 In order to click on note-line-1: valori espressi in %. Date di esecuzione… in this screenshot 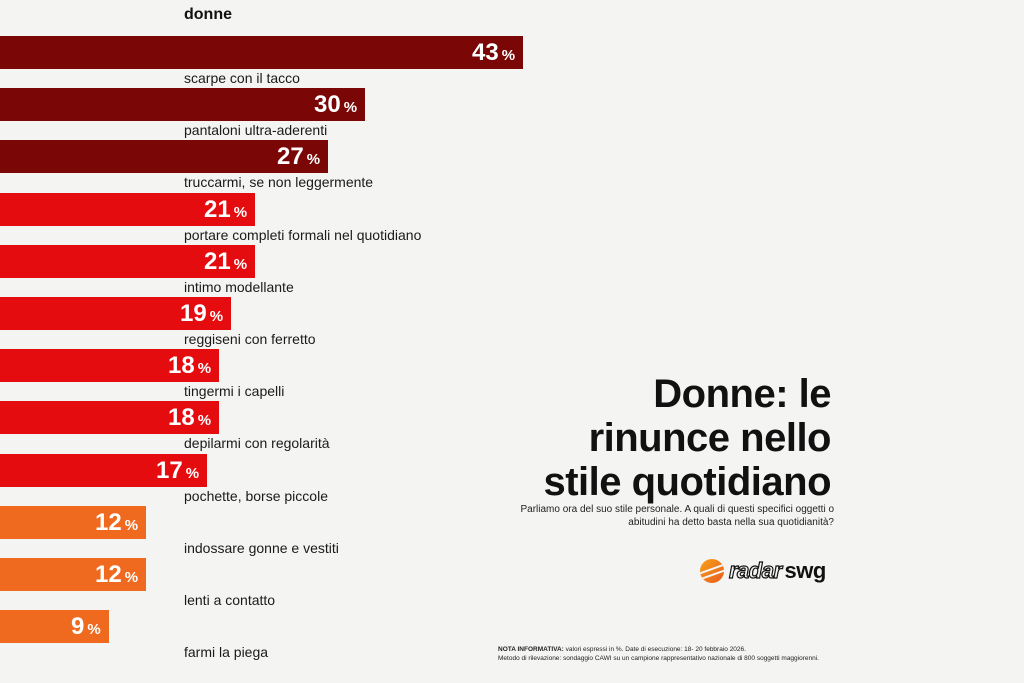, I will do `click(655, 649)`.